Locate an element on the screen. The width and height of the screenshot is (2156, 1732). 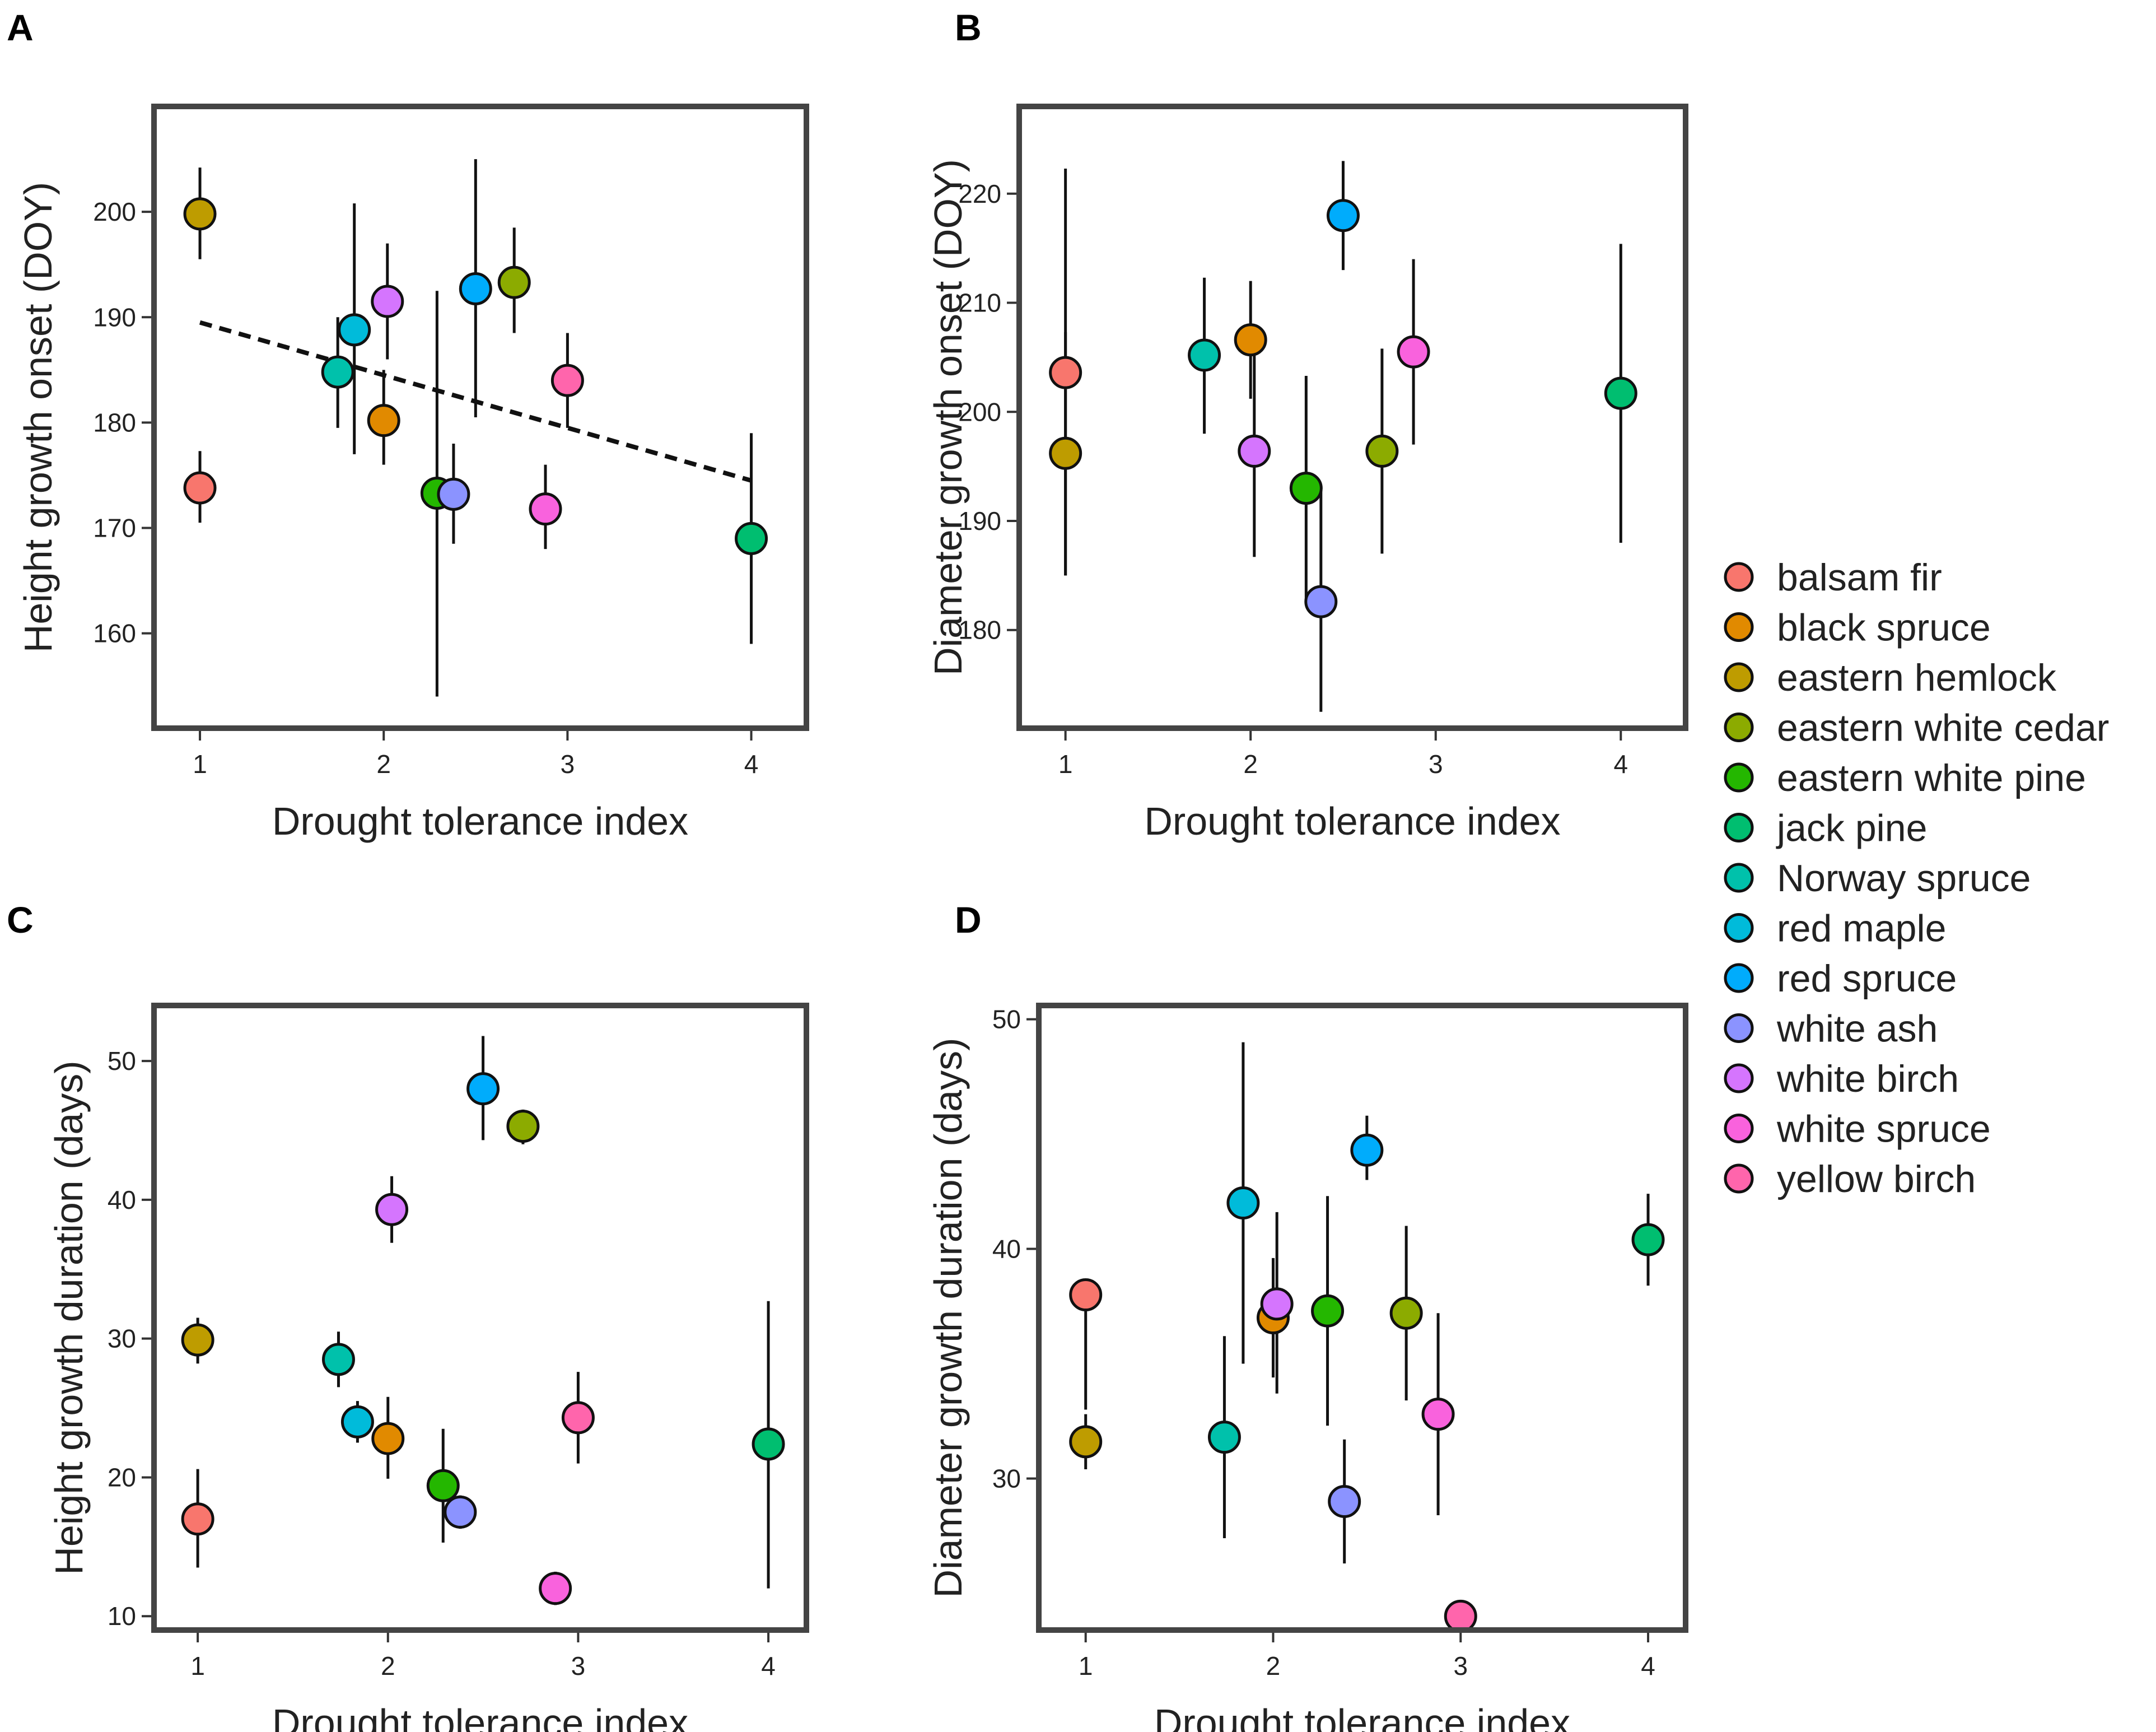
panel-b-x-tick-label: 4 is located at coordinates (1621, 764).